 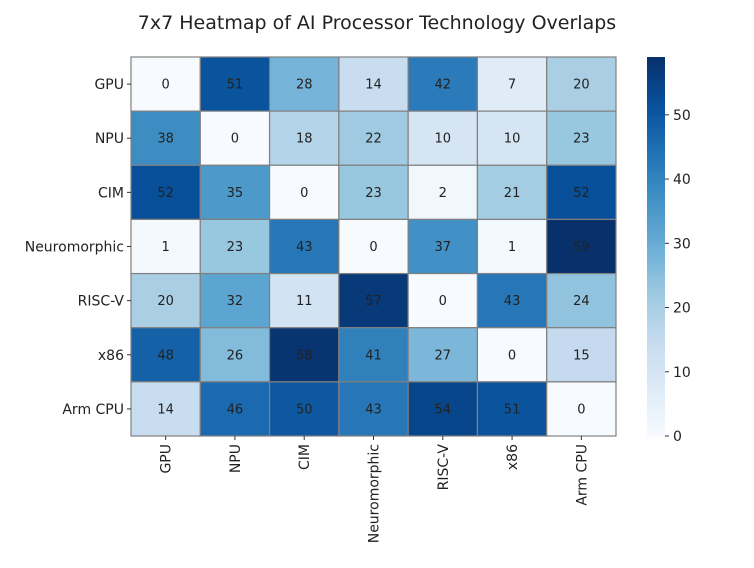 What do you see at coordinates (512, 85) in the screenshot?
I see `cell-value-label: 7` at bounding box center [512, 85].